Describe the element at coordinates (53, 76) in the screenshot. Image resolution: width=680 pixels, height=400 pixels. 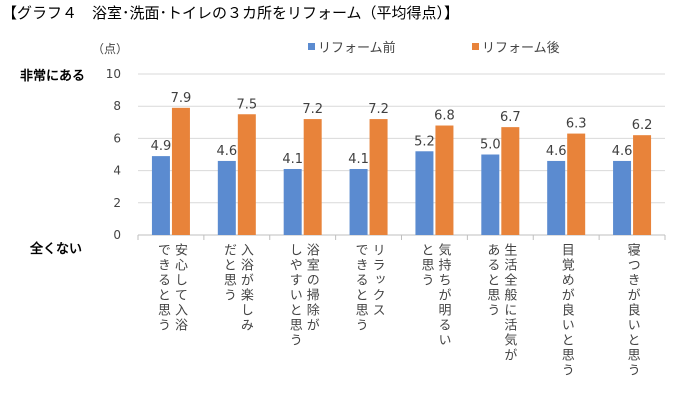
I see `y-top-label: 非常にある` at that location.